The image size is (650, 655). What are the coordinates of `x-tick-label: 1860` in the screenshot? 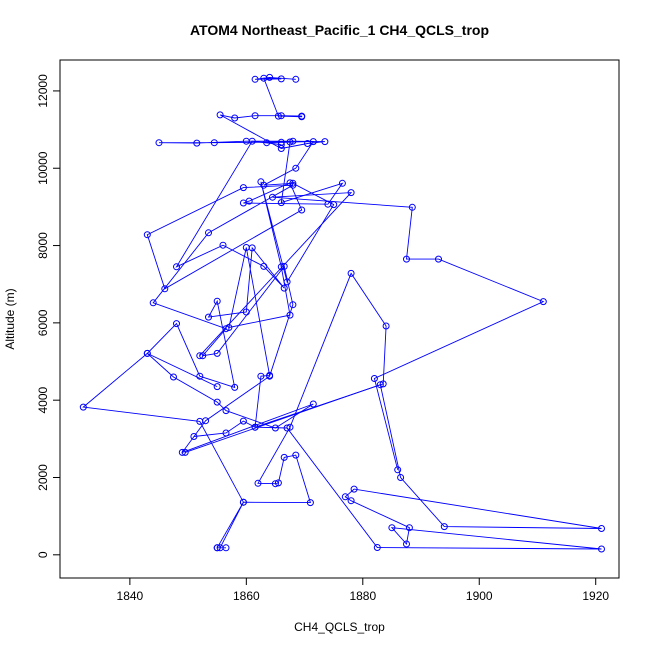 It's located at (246, 596).